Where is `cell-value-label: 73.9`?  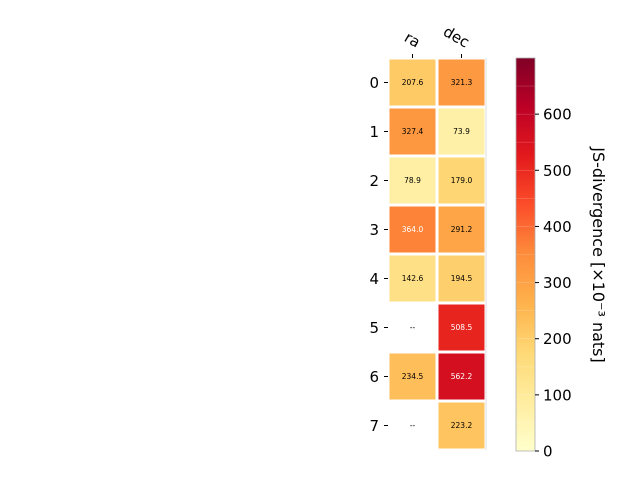 cell-value-label: 73.9 is located at coordinates (461, 131).